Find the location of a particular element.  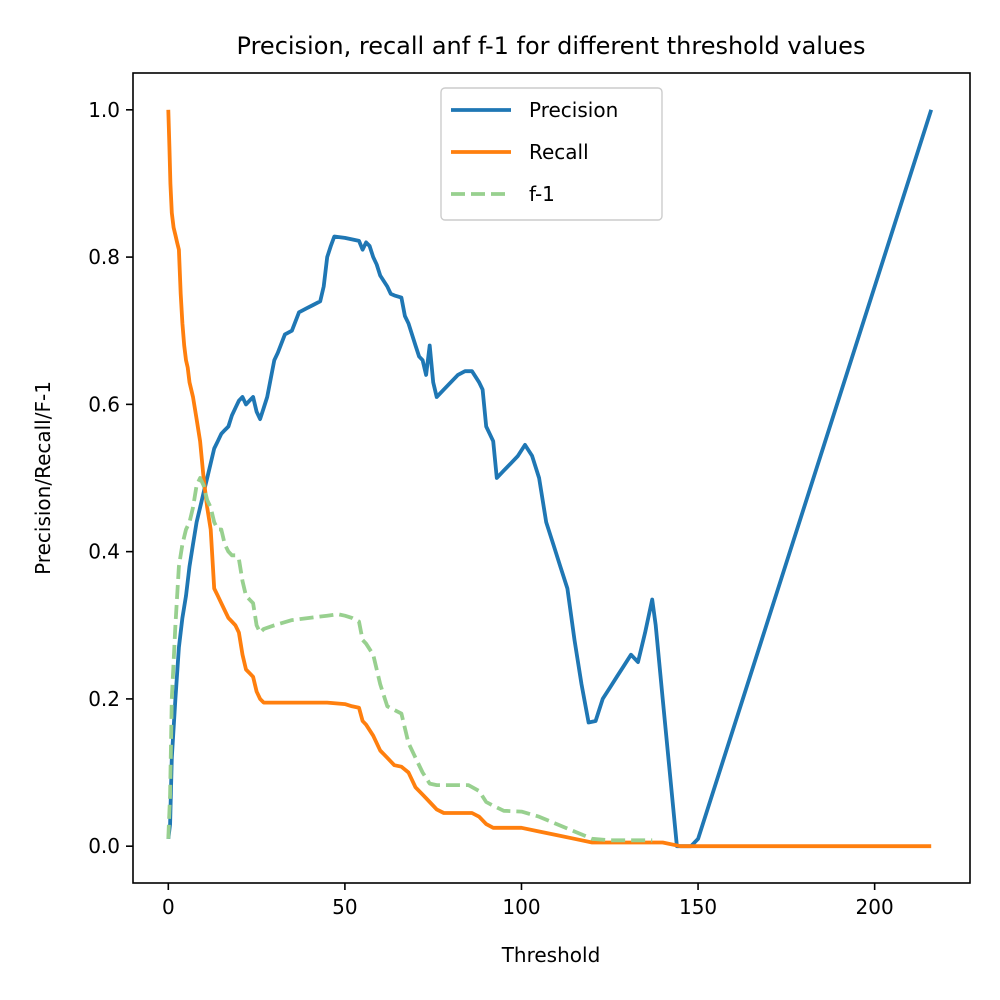

y-tick-label: 0.2 is located at coordinates (104, 699).